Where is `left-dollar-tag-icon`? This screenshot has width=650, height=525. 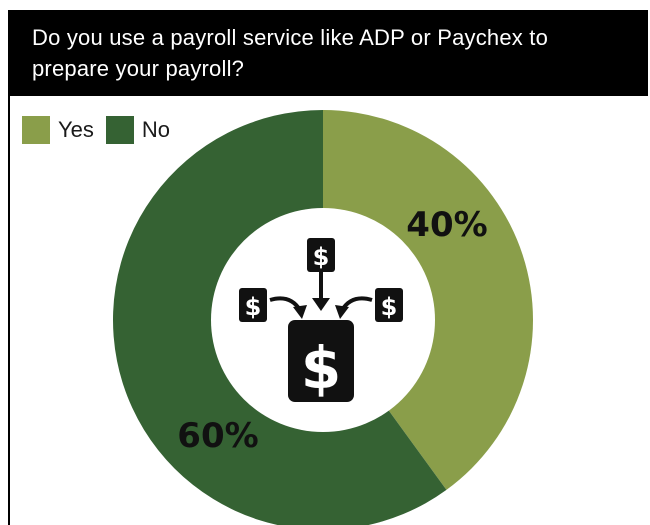 left-dollar-tag-icon is located at coordinates (253, 305).